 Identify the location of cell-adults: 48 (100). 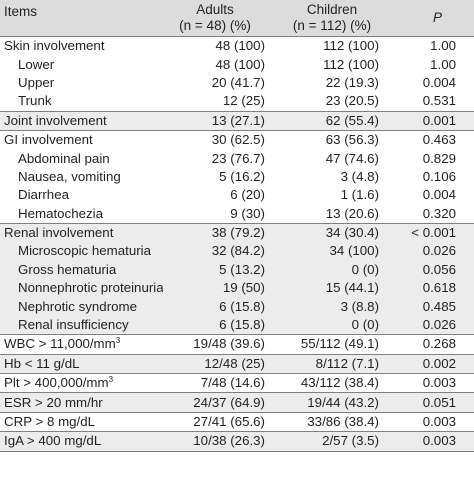
(240, 64).